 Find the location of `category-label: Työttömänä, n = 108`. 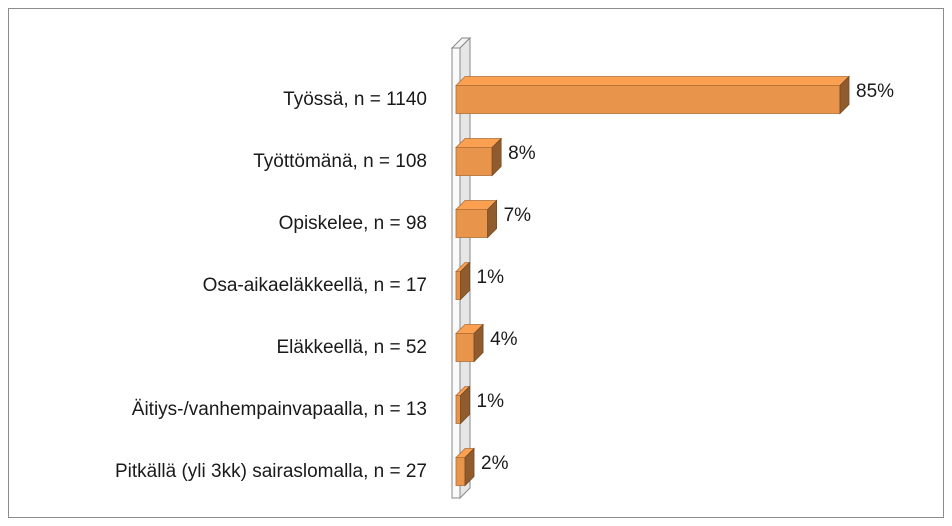

category-label: Työttömänä, n = 108 is located at coordinates (340, 161).